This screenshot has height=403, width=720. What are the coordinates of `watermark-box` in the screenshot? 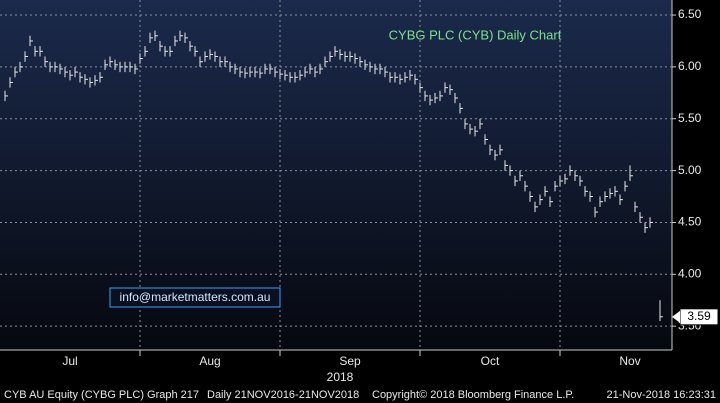 It's located at (195, 297).